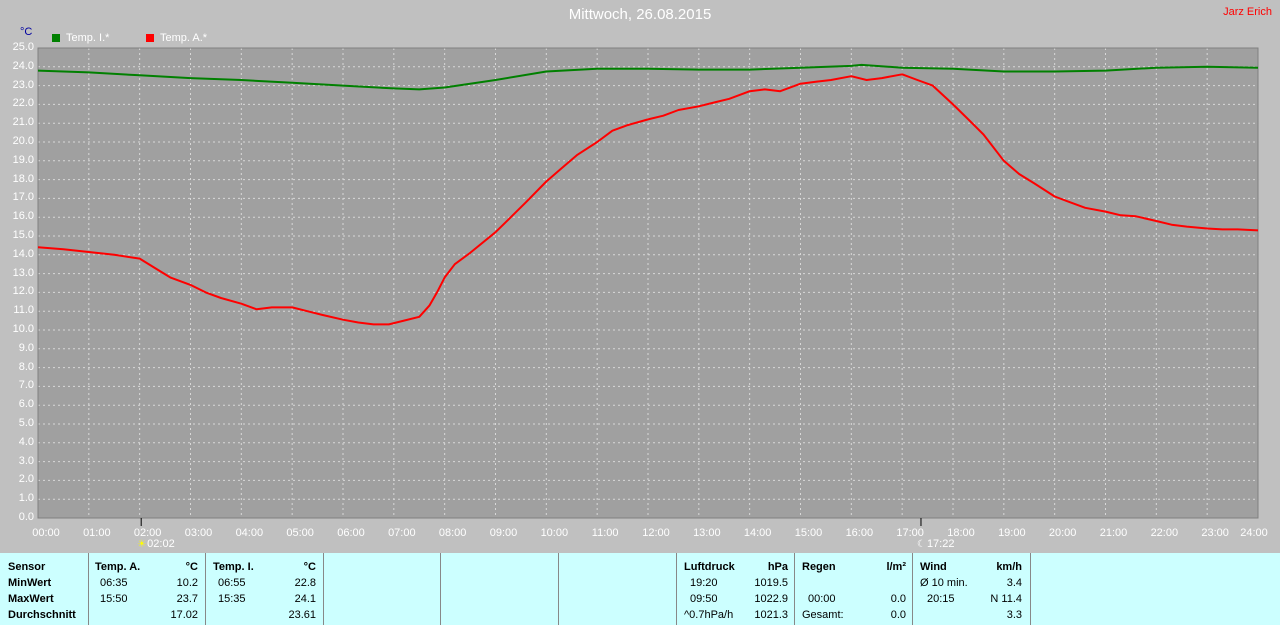 This screenshot has height=625, width=1280. What do you see at coordinates (1014, 583) in the screenshot?
I see `wind-avg: 3.4` at bounding box center [1014, 583].